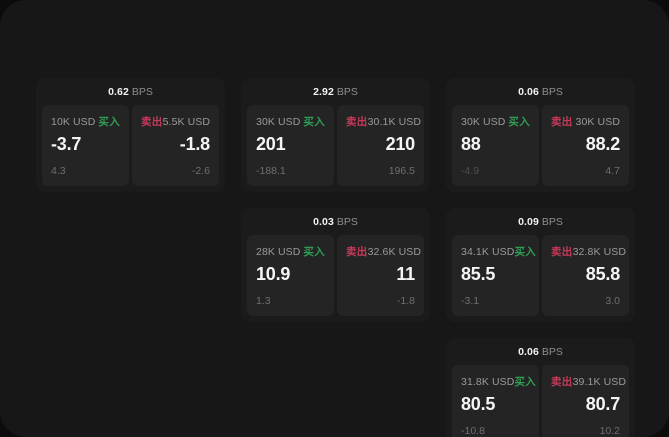  What do you see at coordinates (540, 401) in the screenshot?
I see `card-body: 31.8K USD 买入 80.5 -10.8 卖出 39.1K USD 80.7 10.2` at bounding box center [540, 401].